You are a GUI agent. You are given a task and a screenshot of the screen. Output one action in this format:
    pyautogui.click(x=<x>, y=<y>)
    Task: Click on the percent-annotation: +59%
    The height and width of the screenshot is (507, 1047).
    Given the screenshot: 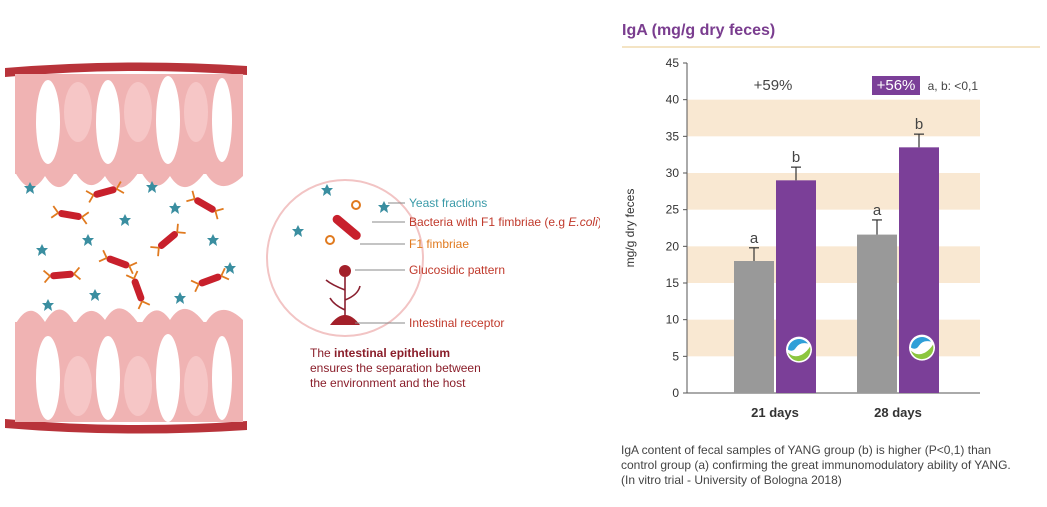 What is the action you would take?
    pyautogui.click(x=773, y=85)
    